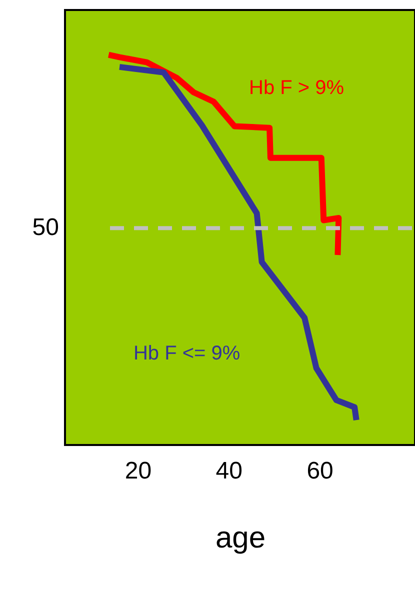  I want to click on text: Hb F <= 9%, so click(186, 353).